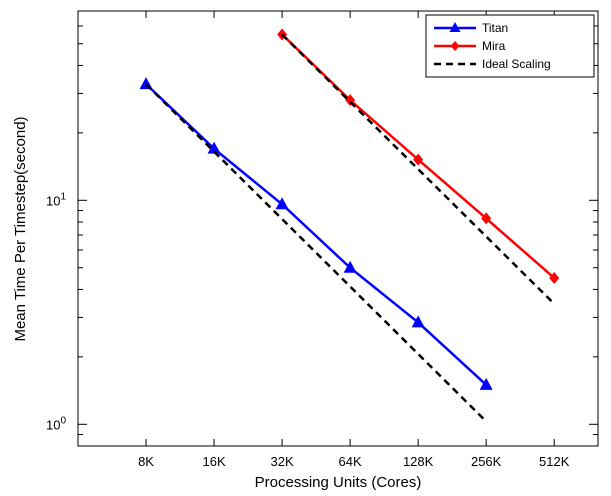 This screenshot has width=611, height=496. What do you see at coordinates (213, 461) in the screenshot?
I see `x-tick-label: 16K` at bounding box center [213, 461].